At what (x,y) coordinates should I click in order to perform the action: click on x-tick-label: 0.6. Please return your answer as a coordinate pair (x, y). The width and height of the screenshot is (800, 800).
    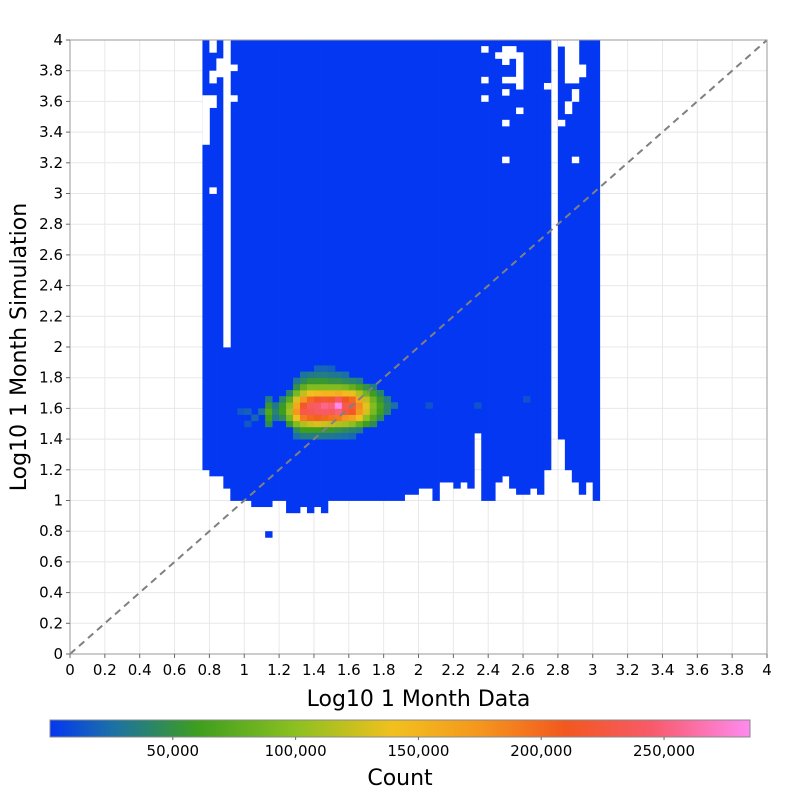
    Looking at the image, I should click on (175, 670).